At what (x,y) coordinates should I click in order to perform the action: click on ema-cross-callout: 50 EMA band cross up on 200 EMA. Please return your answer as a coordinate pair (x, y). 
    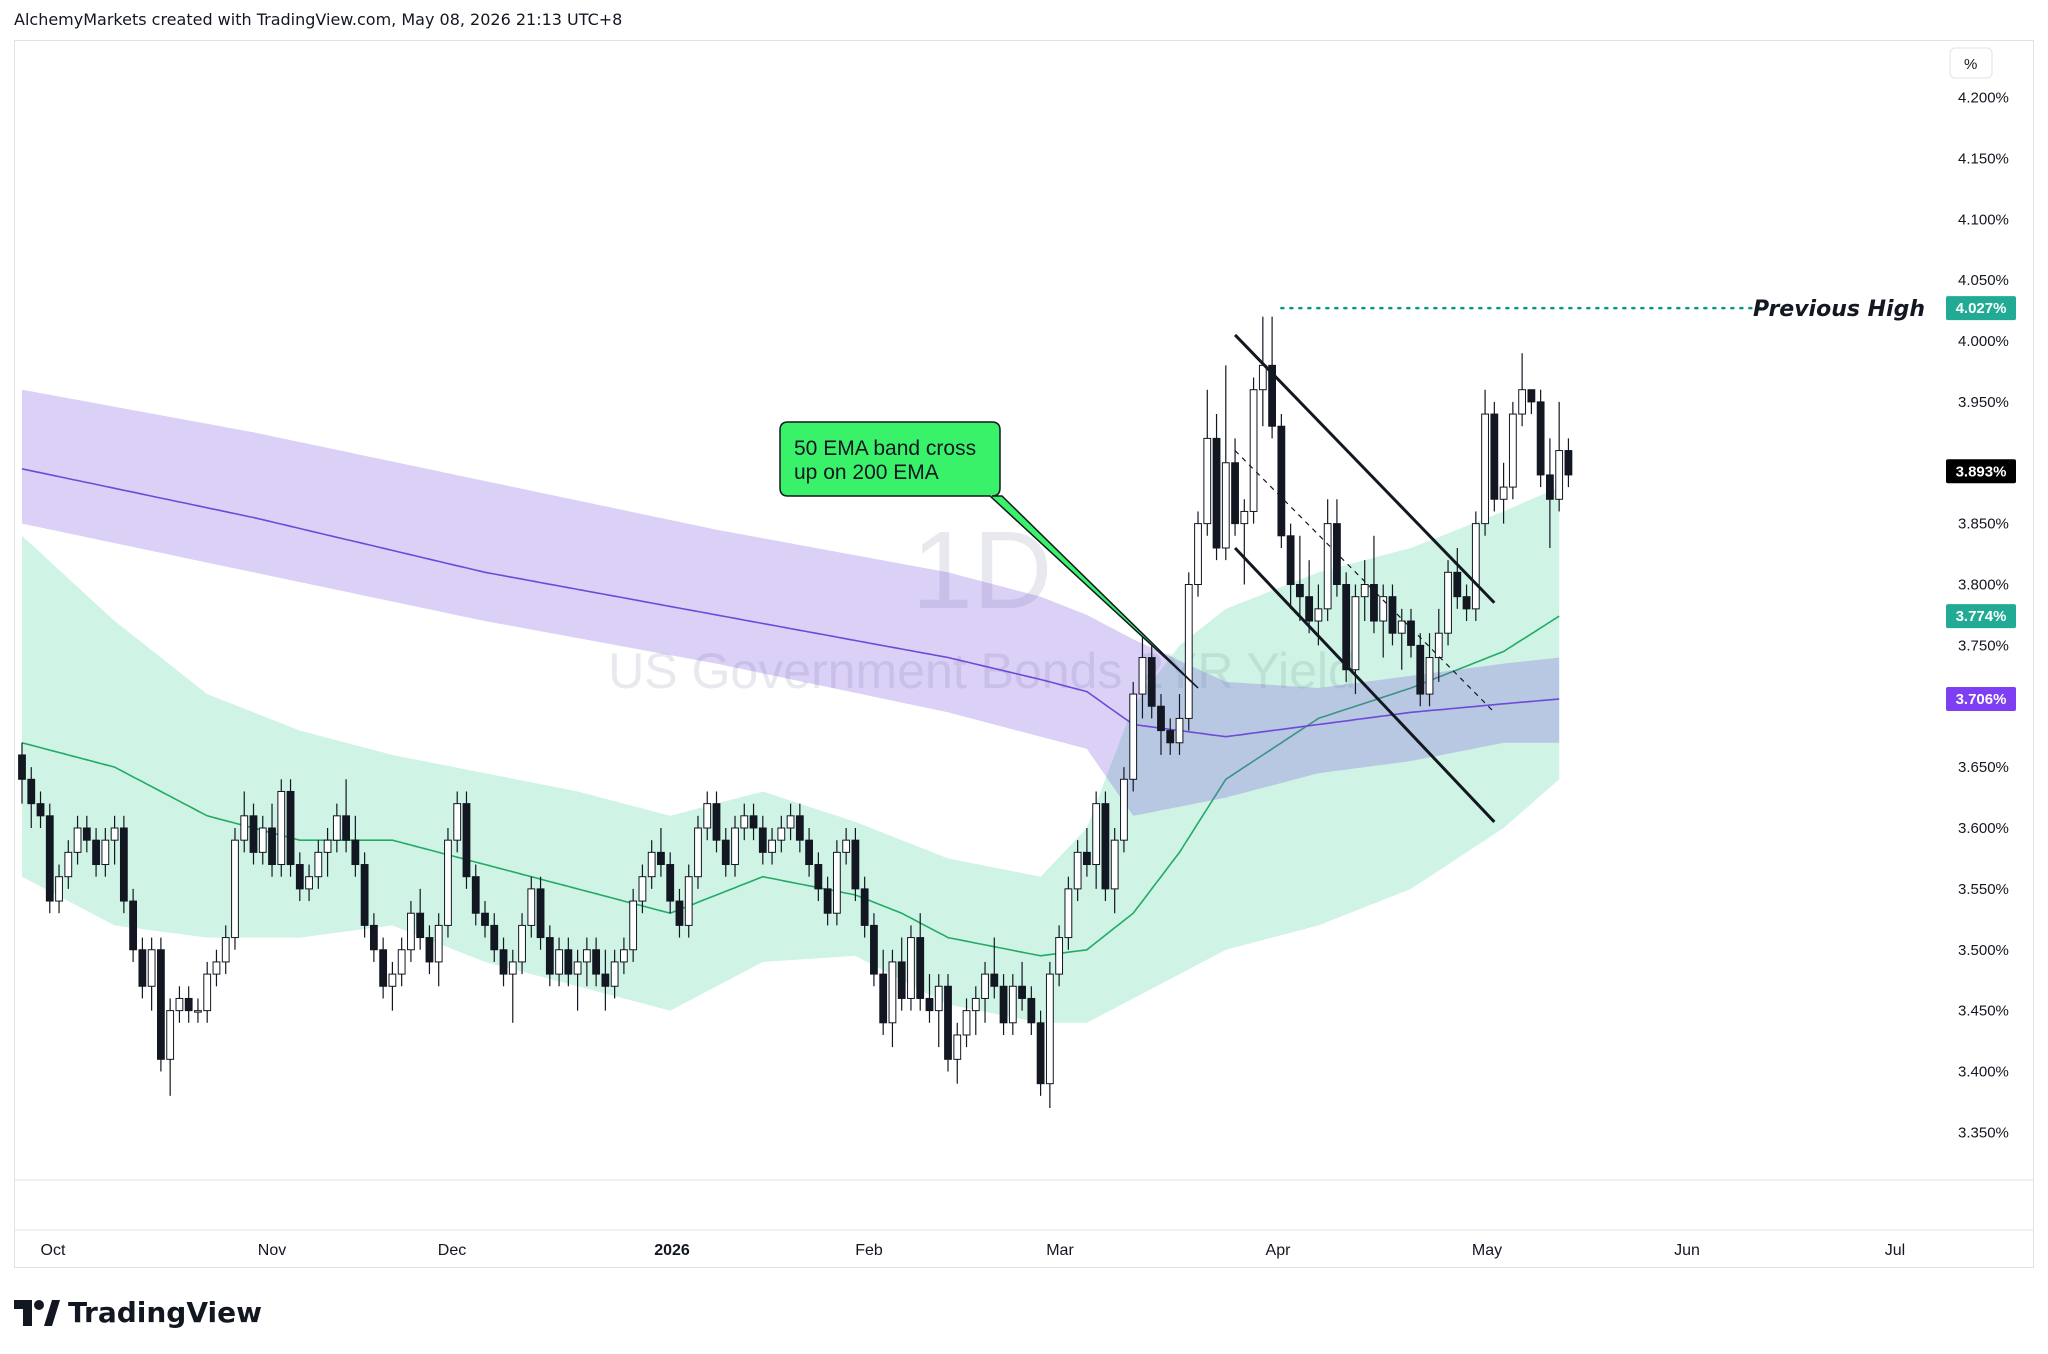
    Looking at the image, I should click on (989, 555).